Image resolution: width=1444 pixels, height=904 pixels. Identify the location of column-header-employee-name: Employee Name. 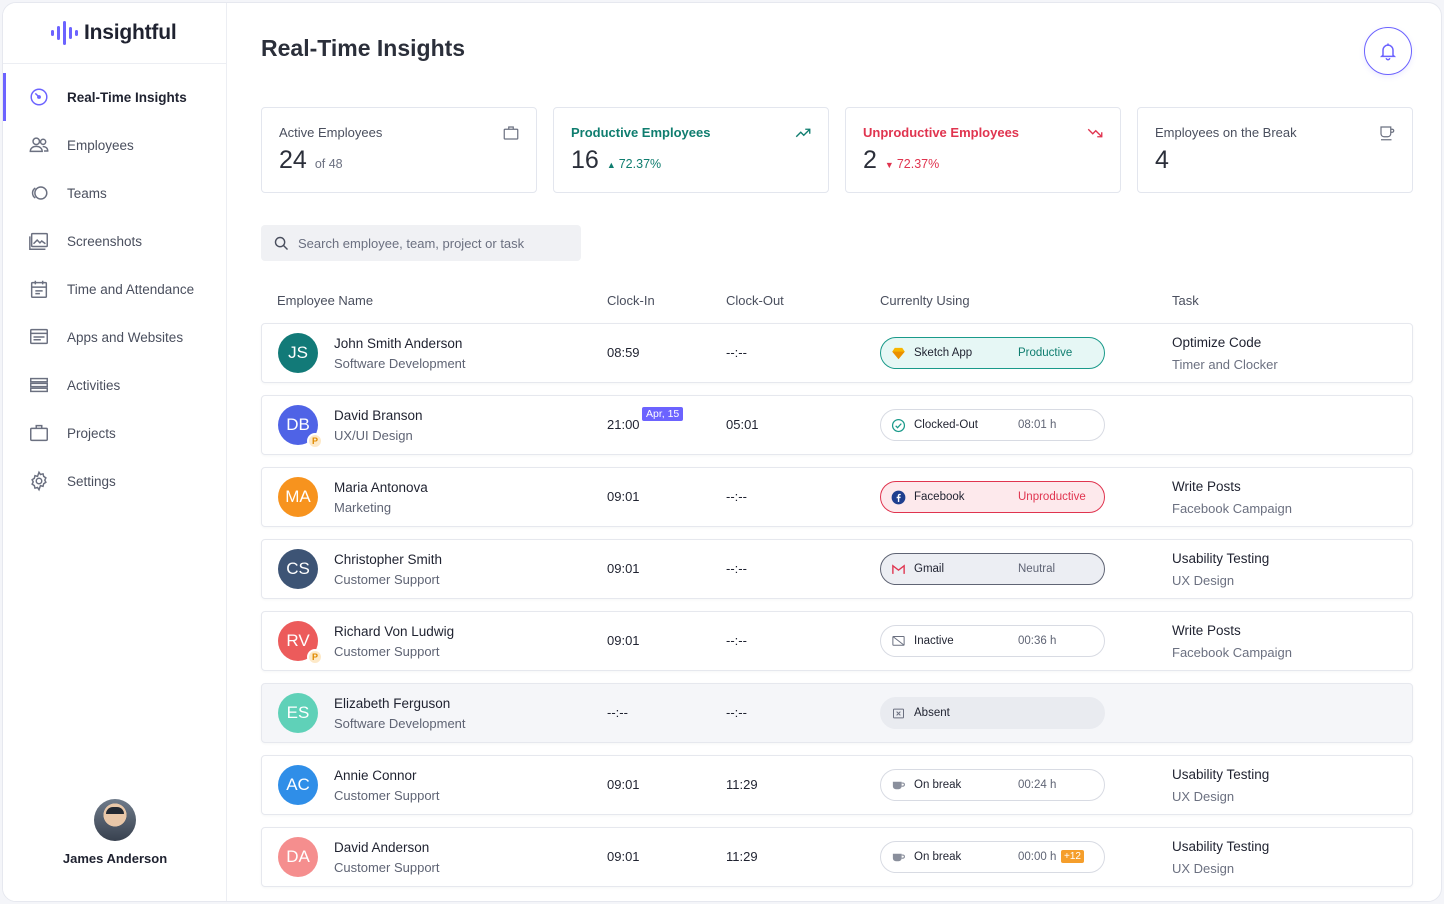
(325, 300).